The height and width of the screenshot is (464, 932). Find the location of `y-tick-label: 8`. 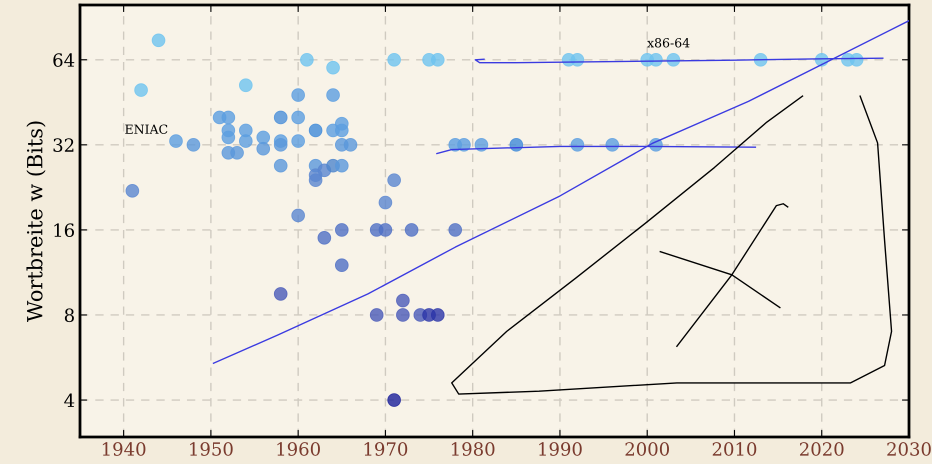

y-tick-label: 8 is located at coordinates (69, 315).